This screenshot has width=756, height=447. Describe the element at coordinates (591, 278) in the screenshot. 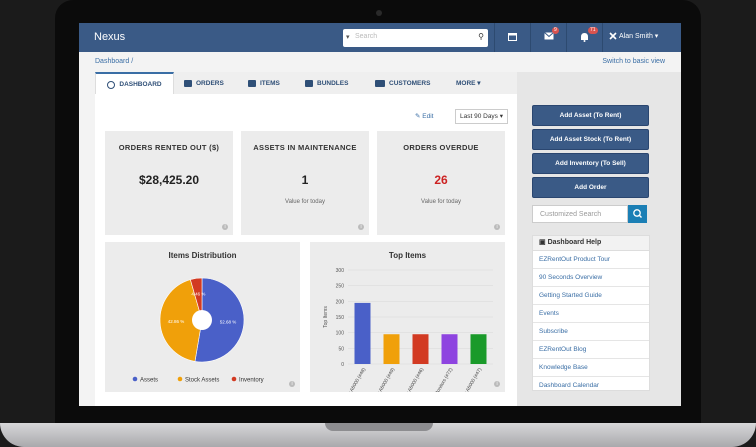

I see `help-link: 90 Seconds Overview` at that location.